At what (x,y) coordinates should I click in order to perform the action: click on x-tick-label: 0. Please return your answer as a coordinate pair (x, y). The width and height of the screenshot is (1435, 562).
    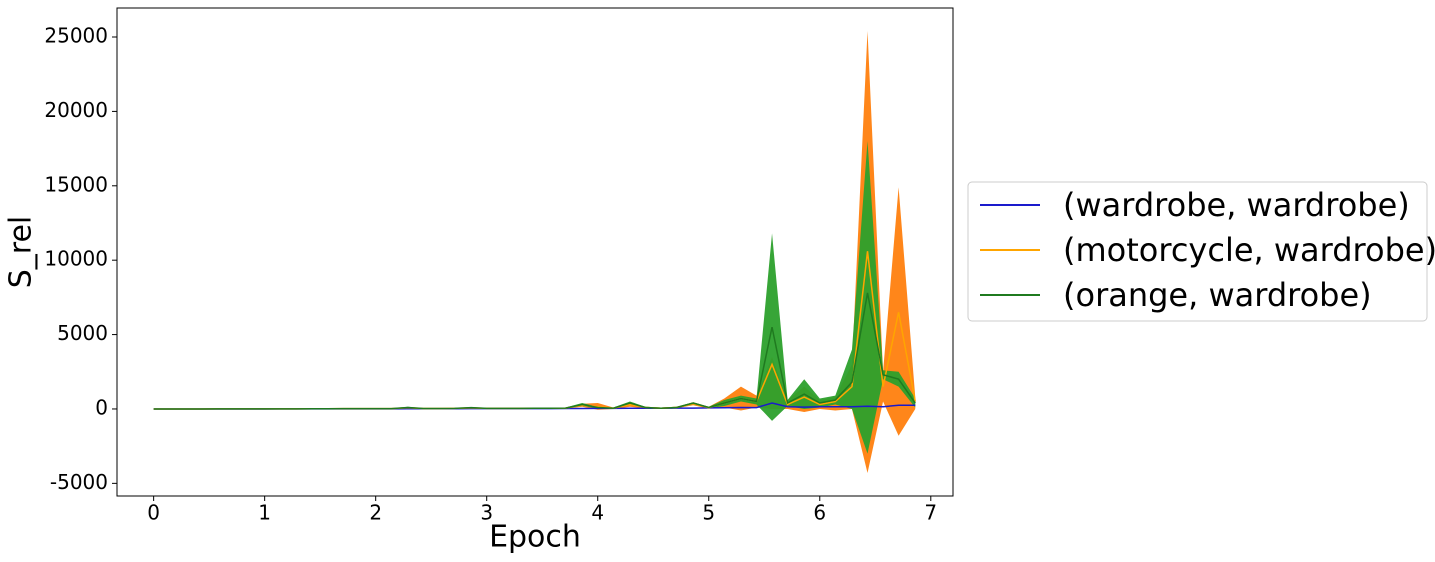
    Looking at the image, I should click on (153, 513).